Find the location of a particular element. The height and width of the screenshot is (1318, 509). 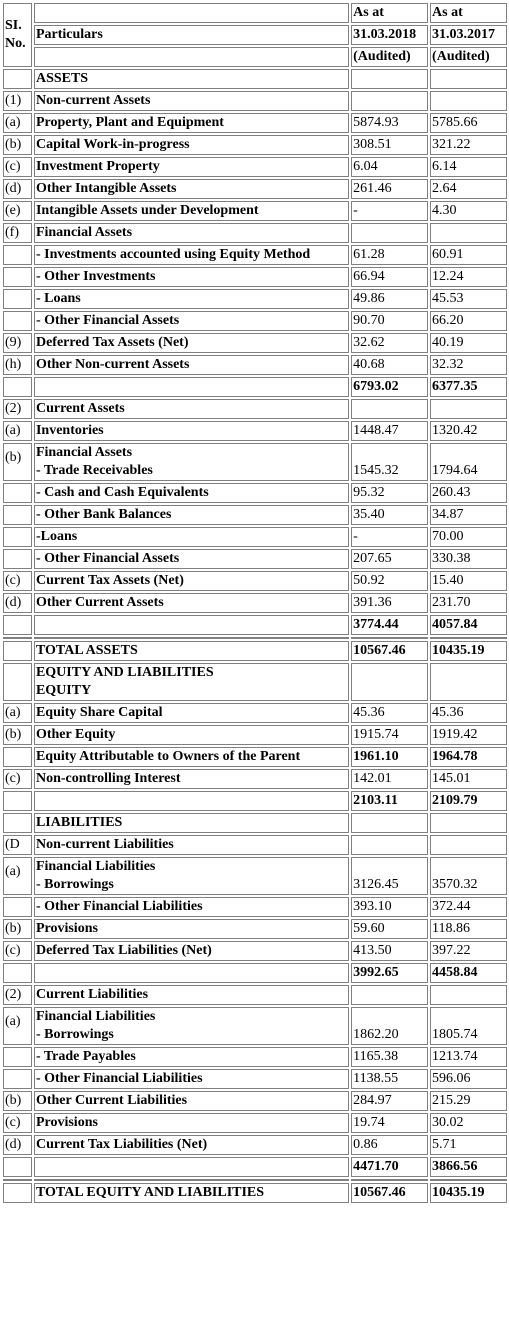

value-2017-cell: 1805.74 is located at coordinates (468, 1026).